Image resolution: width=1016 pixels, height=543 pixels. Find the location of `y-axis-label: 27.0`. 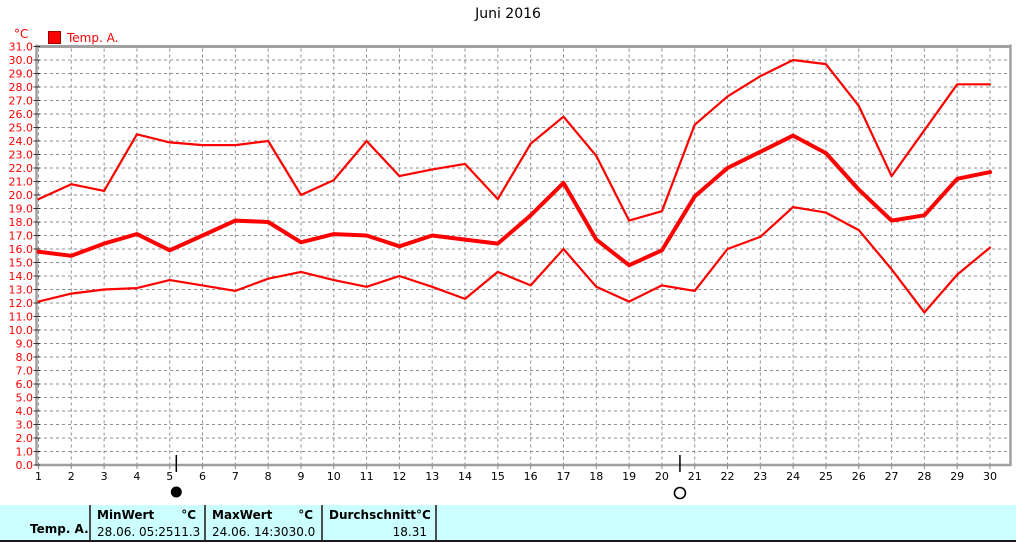

y-axis-label: 27.0 is located at coordinates (21, 101).